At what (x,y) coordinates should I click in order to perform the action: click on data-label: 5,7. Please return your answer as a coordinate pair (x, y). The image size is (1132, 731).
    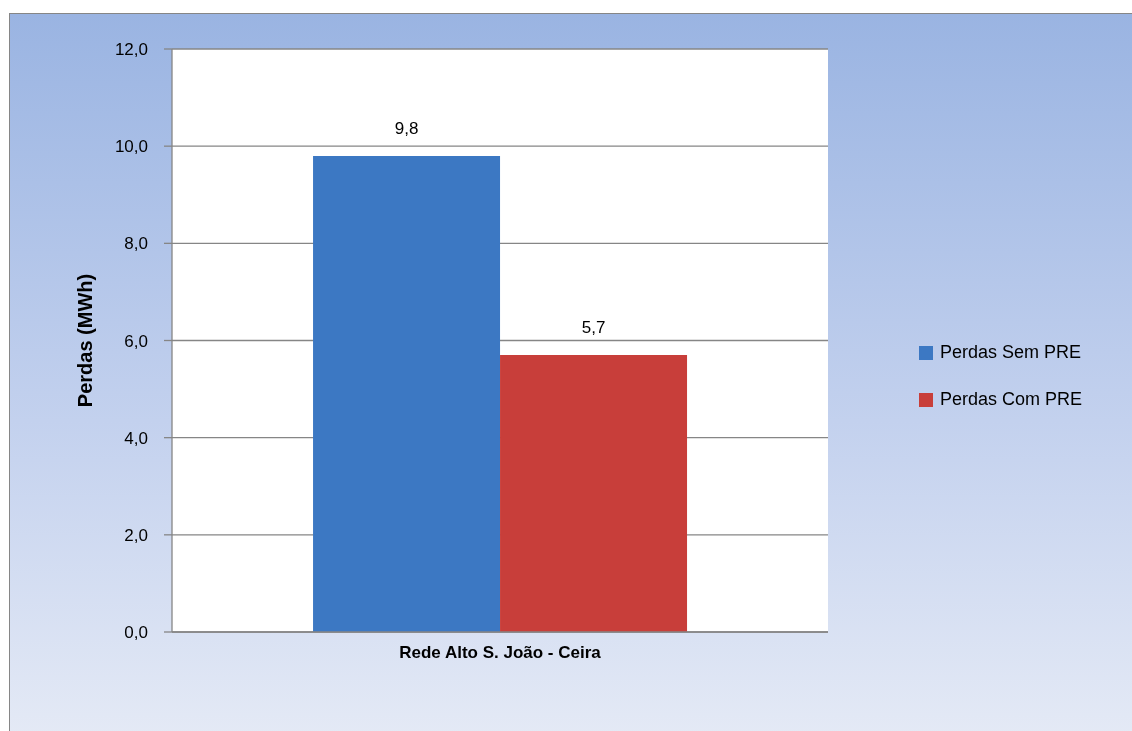
    Looking at the image, I should click on (593, 328).